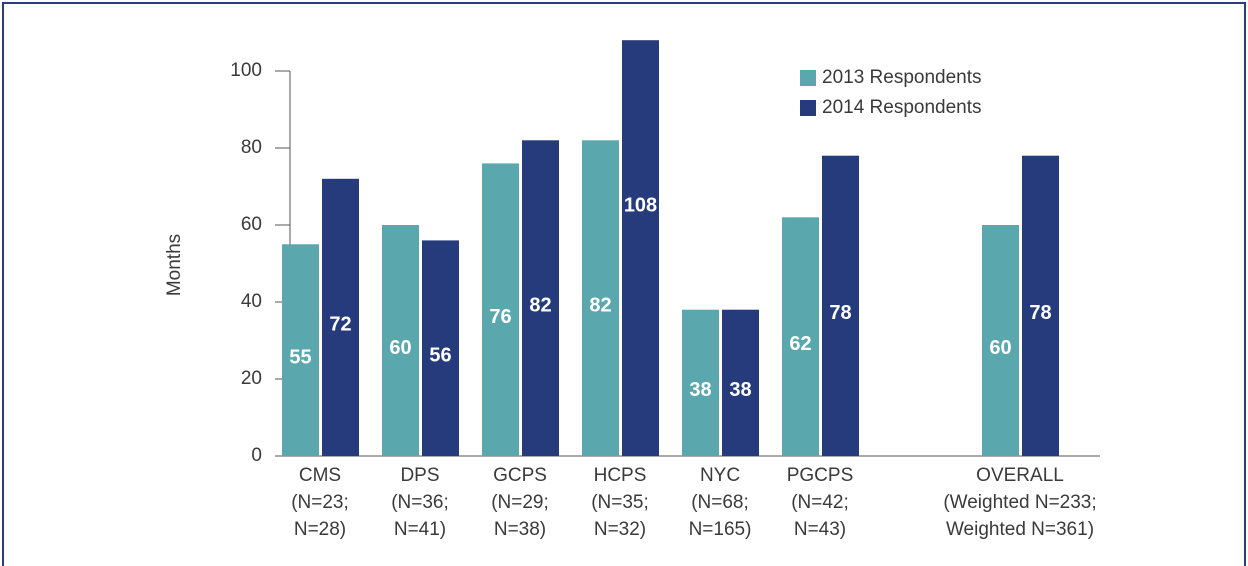 The height and width of the screenshot is (566, 1248). I want to click on x-tick-label: GCPS (N=29; N=38), so click(520, 502).